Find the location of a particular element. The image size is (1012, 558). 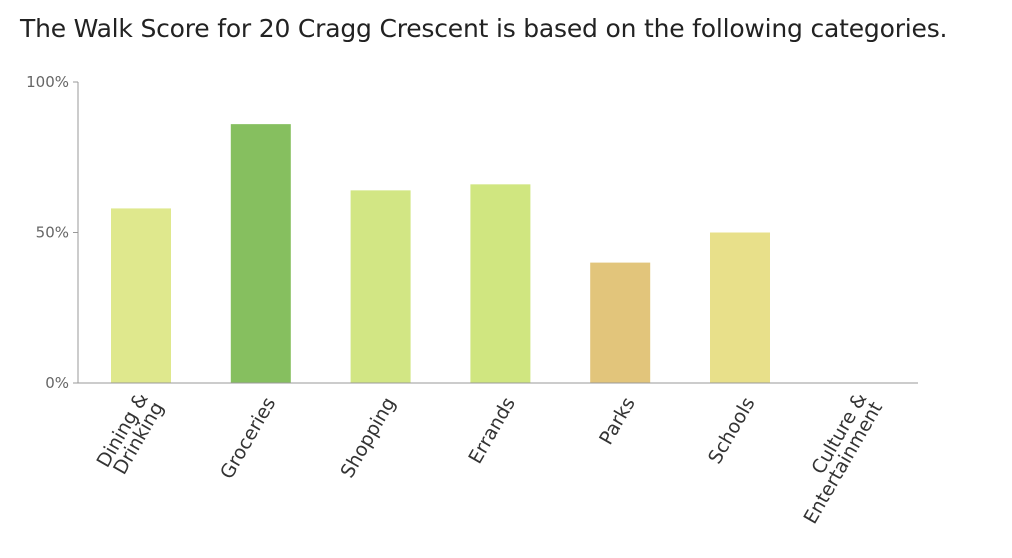

y-tick-label: 0% is located at coordinates (57, 383).